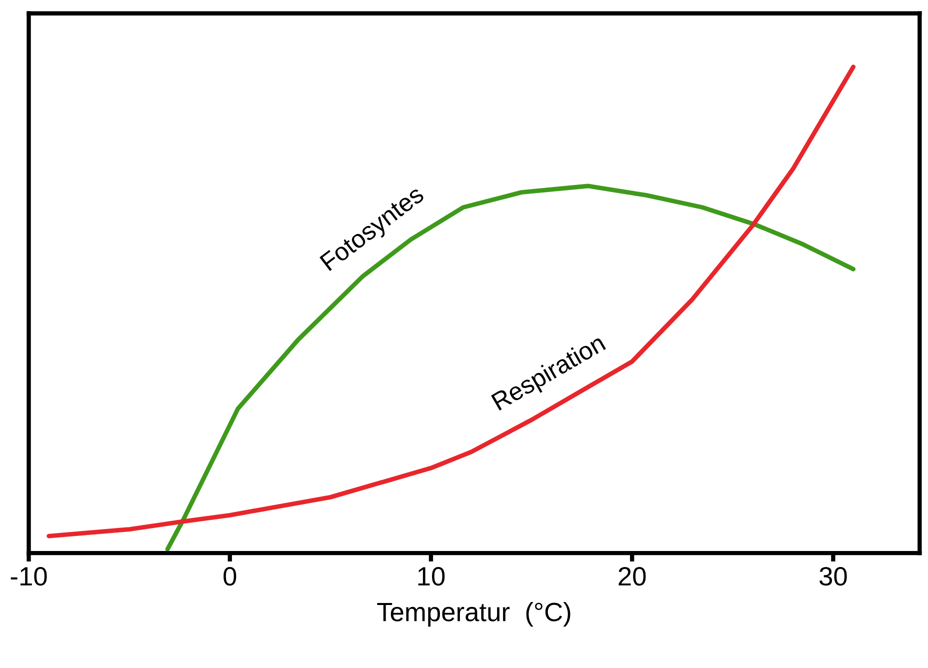 This screenshot has width=928, height=668. Describe the element at coordinates (230, 576) in the screenshot. I see `x-tick-label: 0` at that location.